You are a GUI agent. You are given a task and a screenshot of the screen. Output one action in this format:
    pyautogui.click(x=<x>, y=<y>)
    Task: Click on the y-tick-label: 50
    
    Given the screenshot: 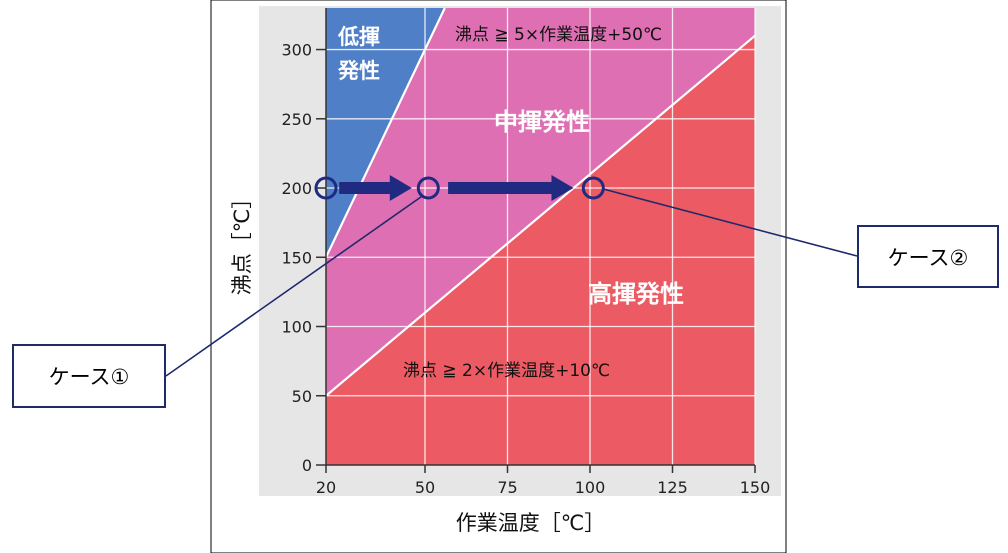 What is the action you would take?
    pyautogui.click(x=302, y=396)
    